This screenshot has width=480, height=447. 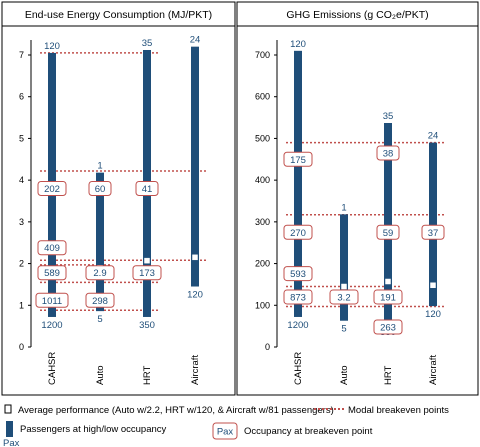 I want to click on y-tick-label: 200, so click(x=262, y=264).